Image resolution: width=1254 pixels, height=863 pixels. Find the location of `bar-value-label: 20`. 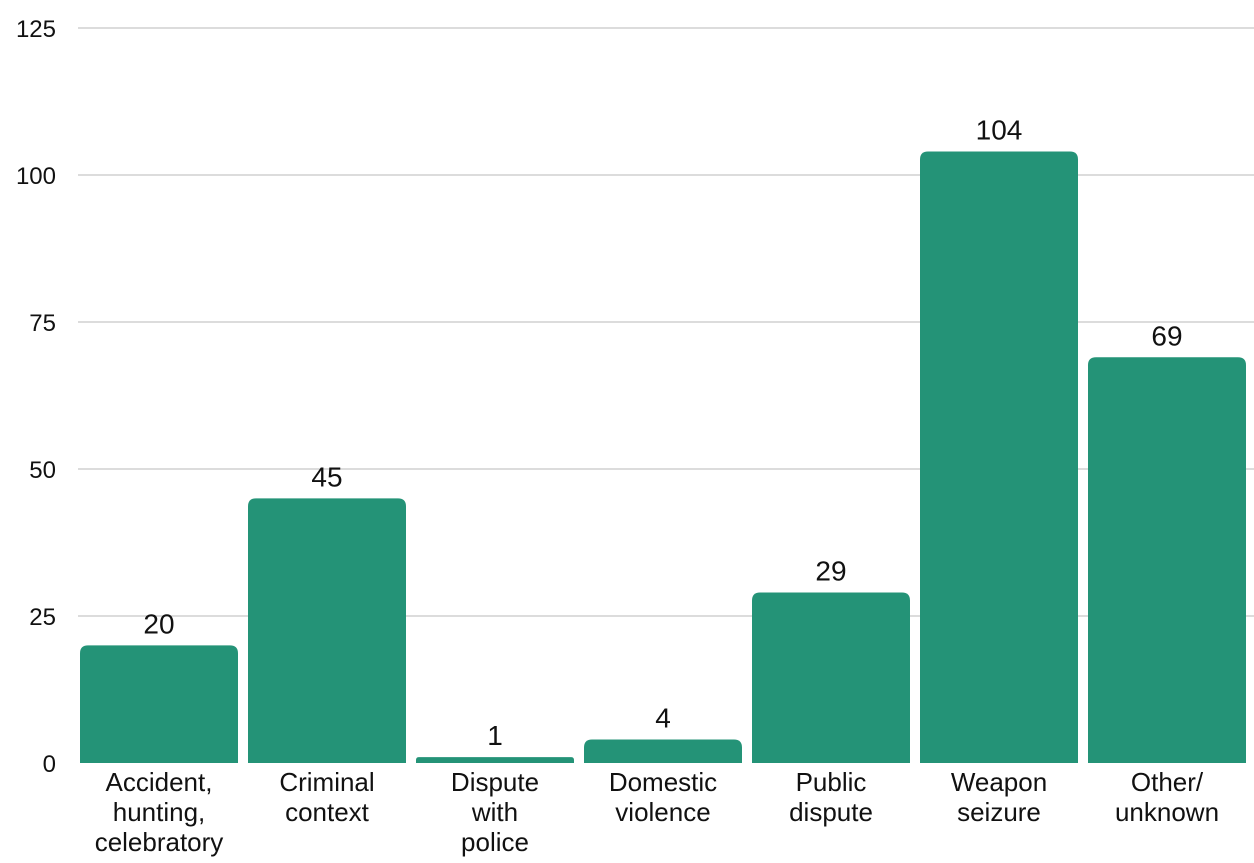

bar-value-label: 20 is located at coordinates (158, 623).